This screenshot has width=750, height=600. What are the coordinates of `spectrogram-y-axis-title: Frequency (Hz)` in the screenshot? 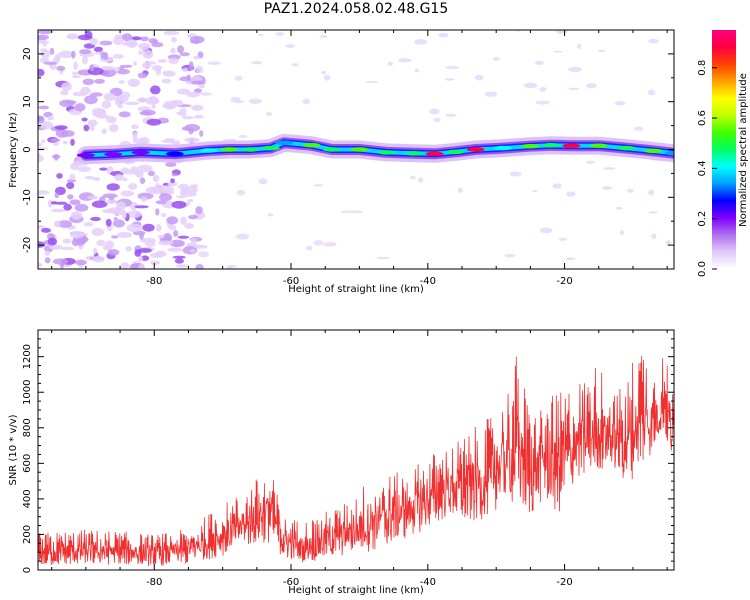 It's located at (13, 150).